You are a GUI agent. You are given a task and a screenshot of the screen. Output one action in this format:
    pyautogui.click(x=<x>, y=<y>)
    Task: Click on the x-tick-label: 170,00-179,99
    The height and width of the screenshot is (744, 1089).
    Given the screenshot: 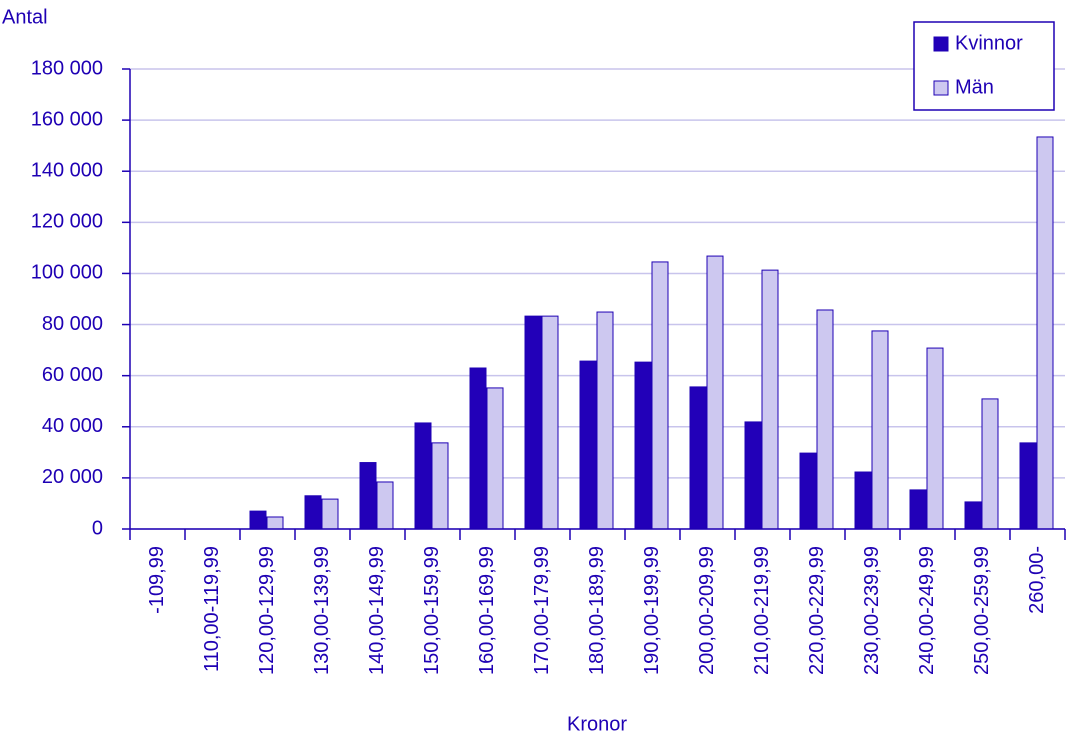 What is the action you would take?
    pyautogui.click(x=542, y=610)
    